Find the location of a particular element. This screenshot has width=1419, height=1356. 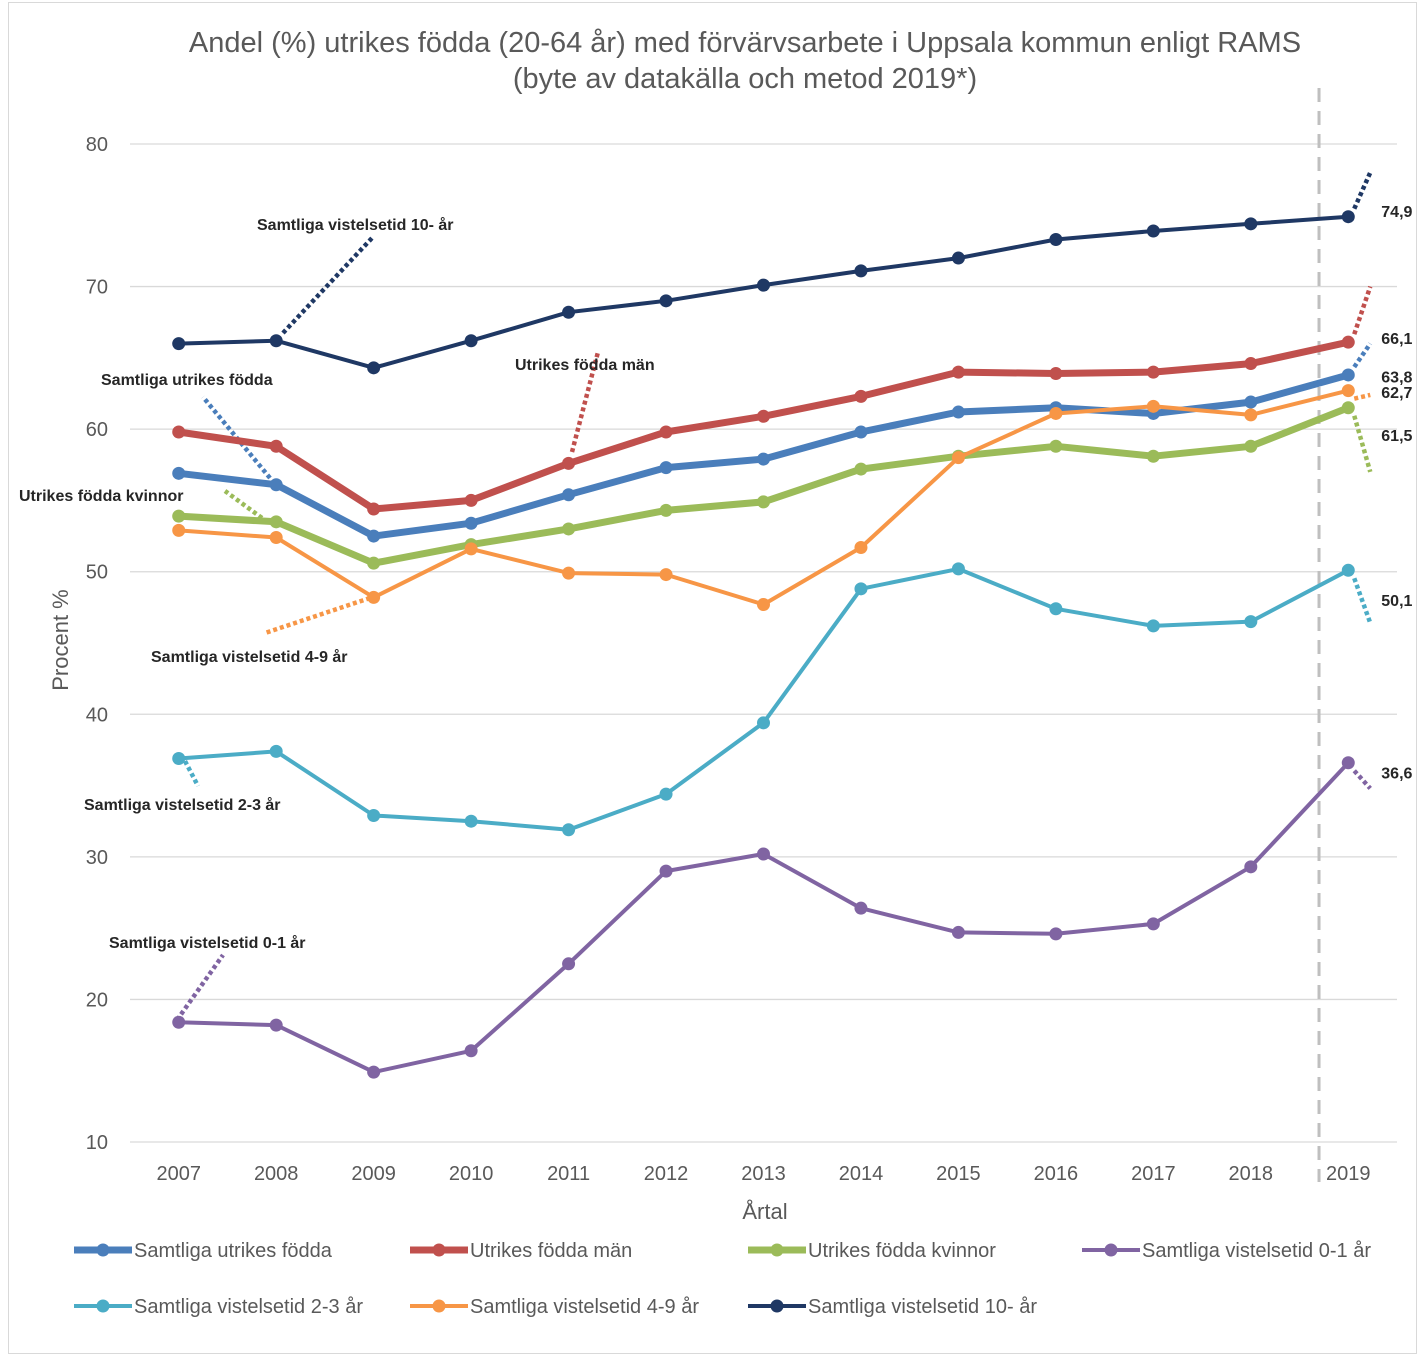

series-annotation: Samtliga vistelsetid 0-1 år is located at coordinates (207, 943).